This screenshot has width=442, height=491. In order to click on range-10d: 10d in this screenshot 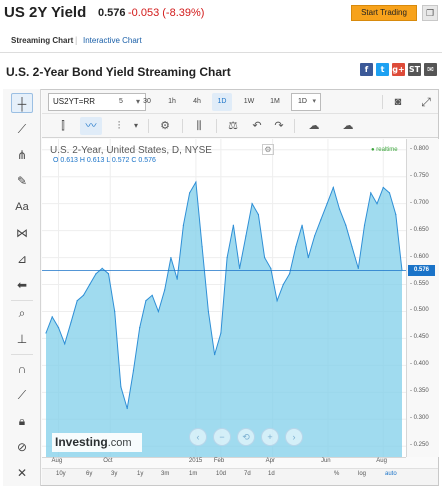, I will do `click(221, 474)`.